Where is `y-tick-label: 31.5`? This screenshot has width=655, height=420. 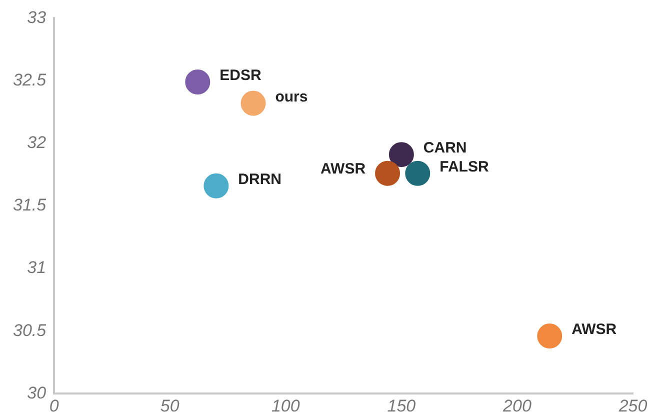 y-tick-label: 31.5 is located at coordinates (29, 205).